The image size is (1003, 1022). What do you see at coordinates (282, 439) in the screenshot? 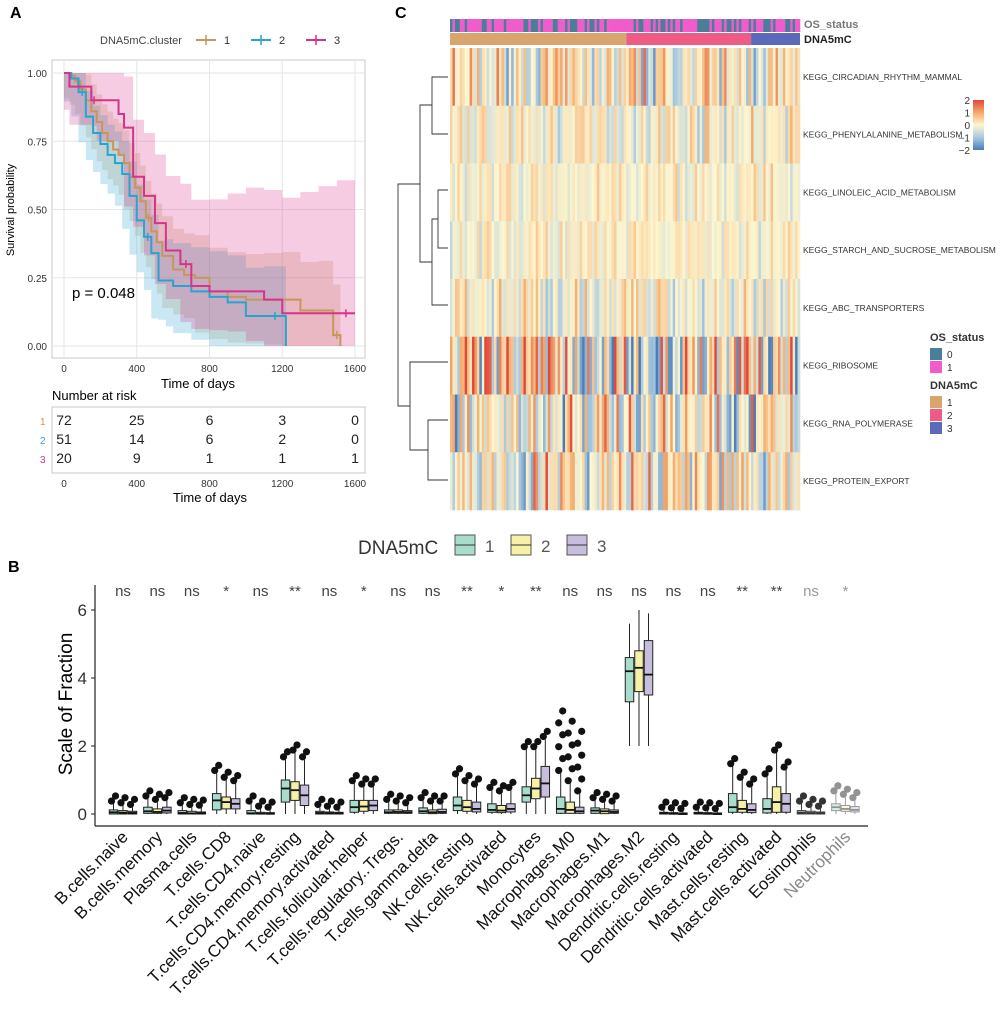
I see `risk-cell: 2` at bounding box center [282, 439].